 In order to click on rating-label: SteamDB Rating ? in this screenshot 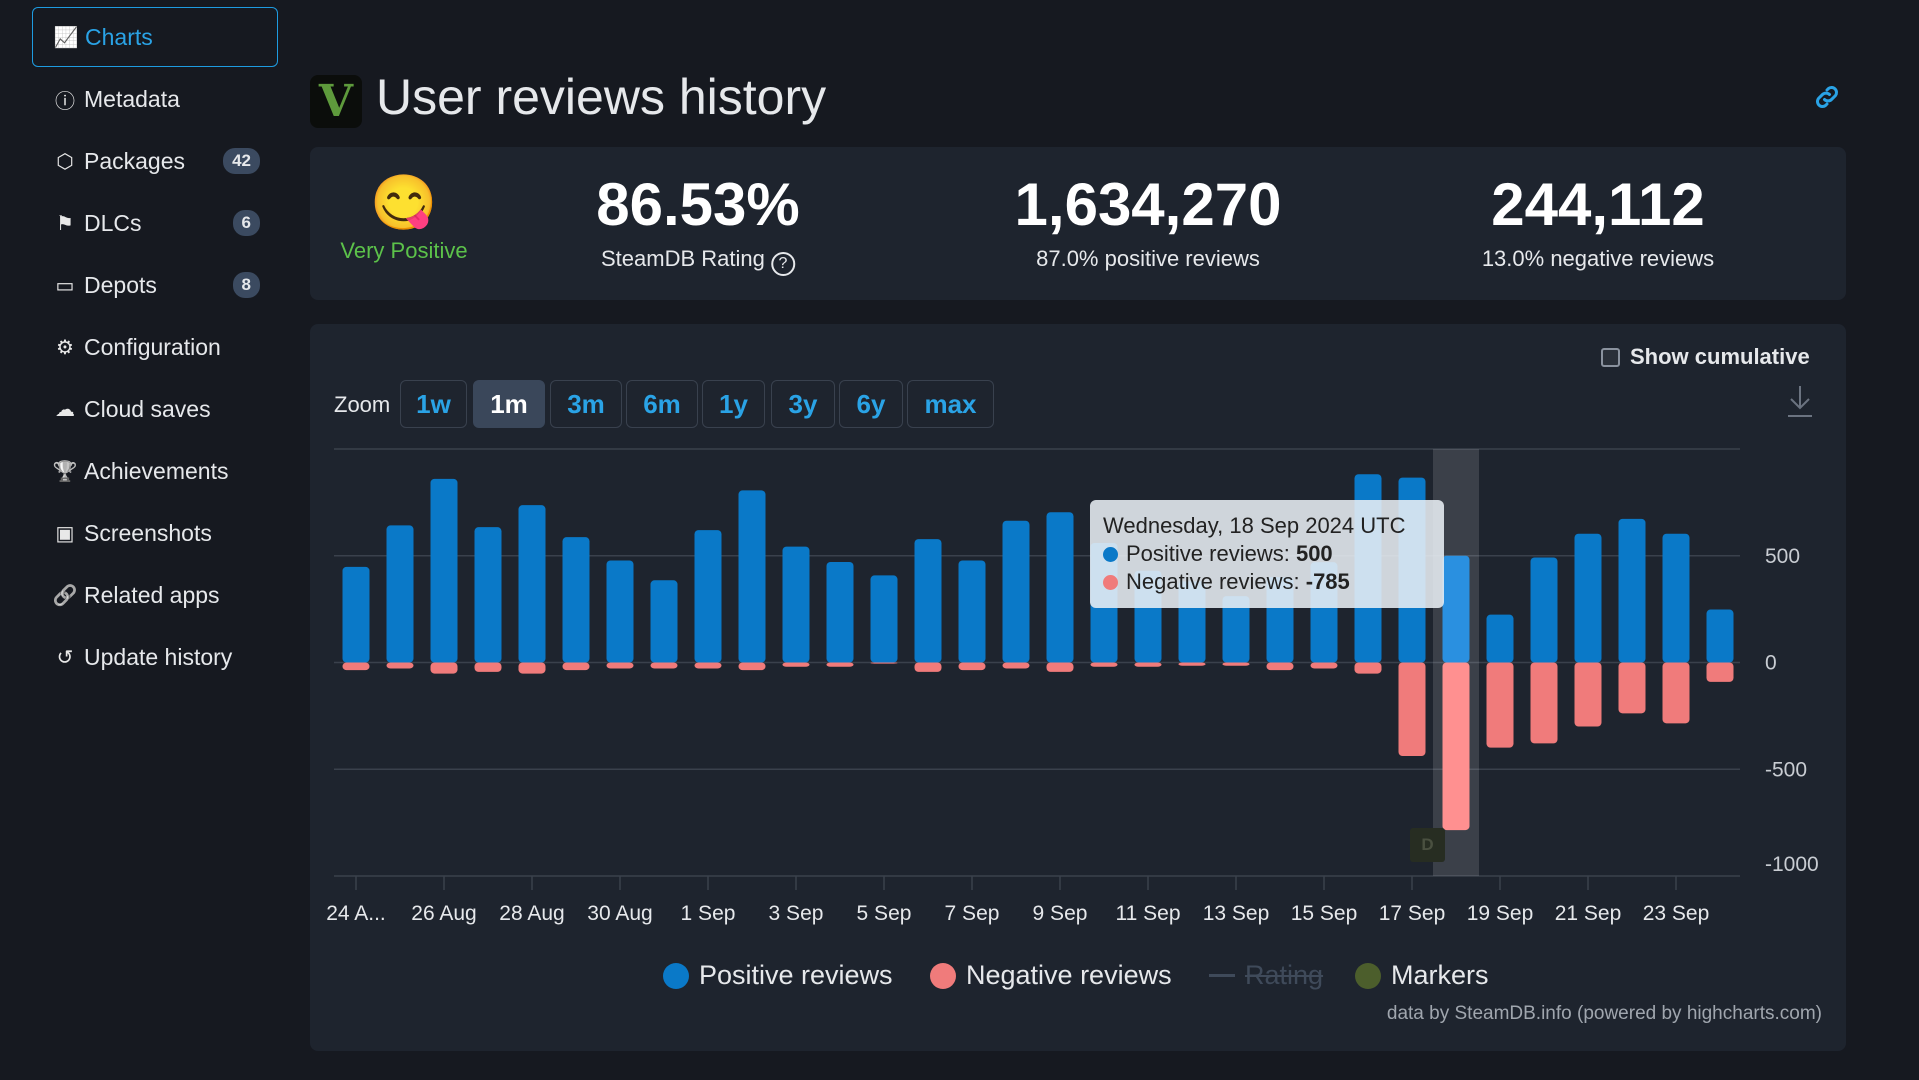, I will do `click(698, 261)`.